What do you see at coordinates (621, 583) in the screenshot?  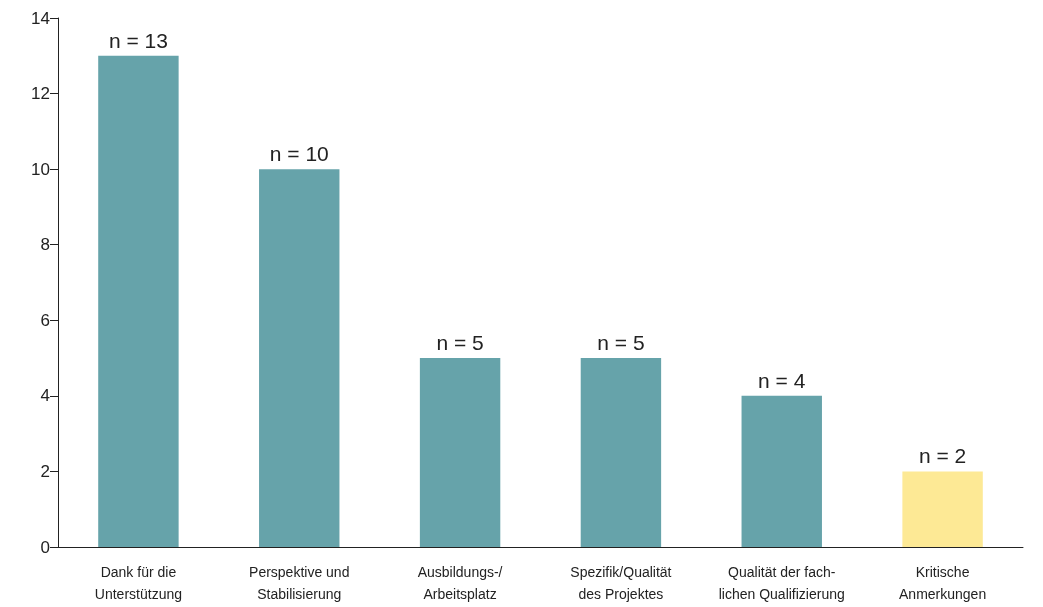 I see `x-tick-label: Spezifik/Qualität des Projektes` at bounding box center [621, 583].